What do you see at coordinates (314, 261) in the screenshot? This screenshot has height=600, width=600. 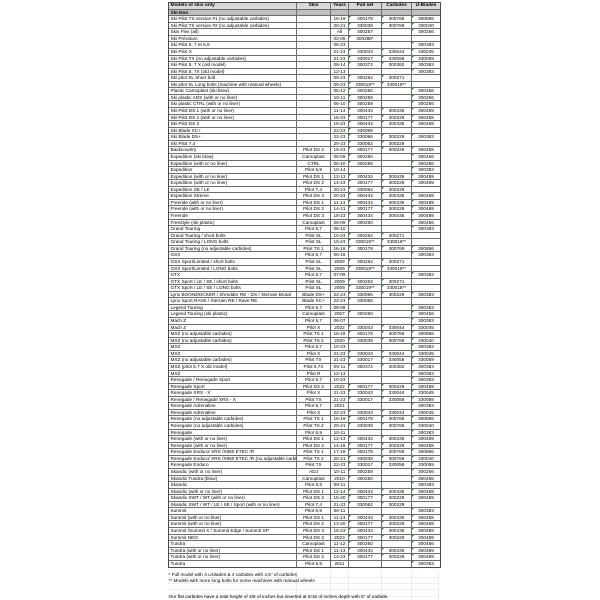 I see `skis-cell: Pilot SL` at bounding box center [314, 261].